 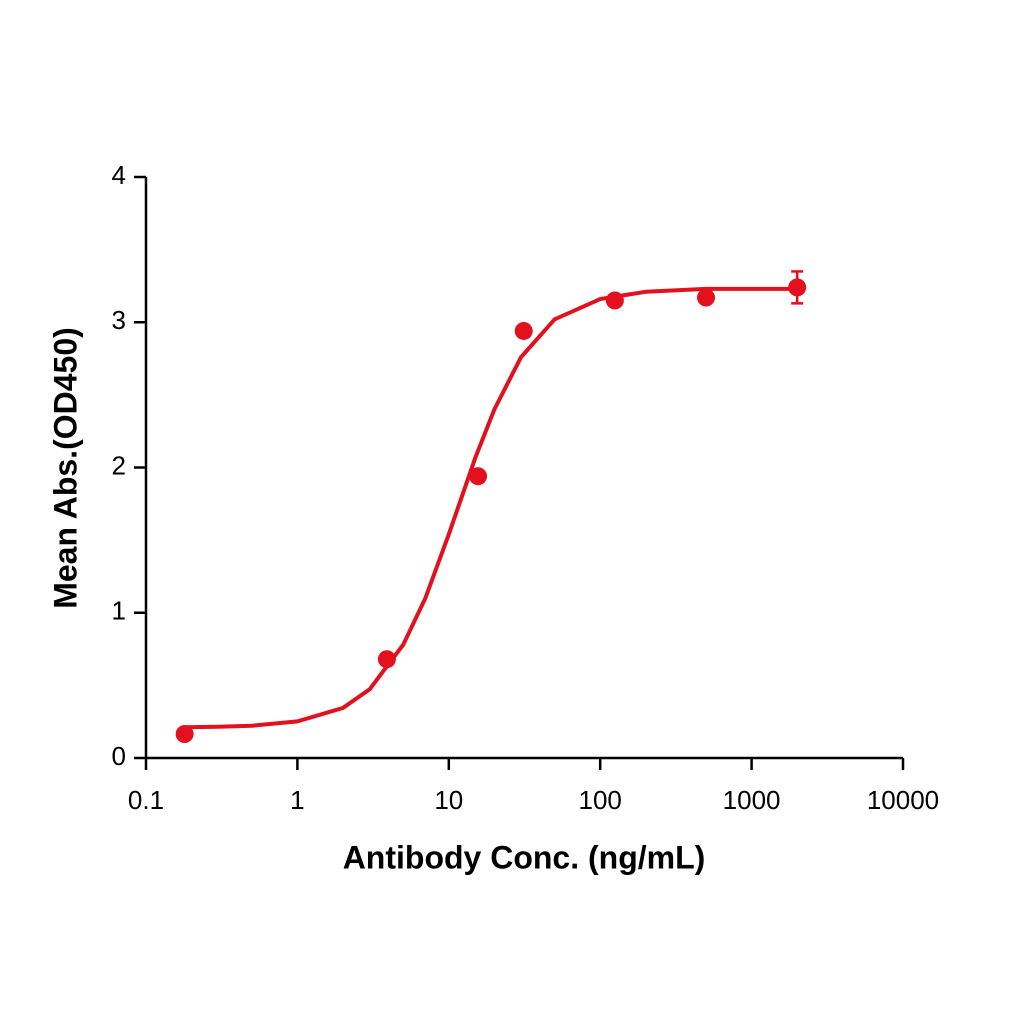 What do you see at coordinates (65, 468) in the screenshot?
I see `y-axis-label: Mean Abs.(OD450)` at bounding box center [65, 468].